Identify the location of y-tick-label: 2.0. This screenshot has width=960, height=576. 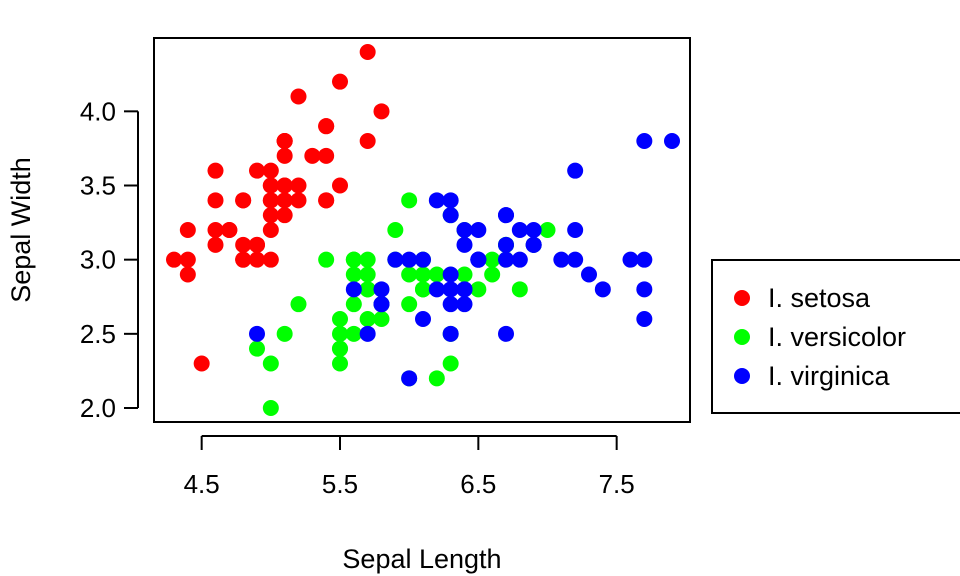
(98, 408).